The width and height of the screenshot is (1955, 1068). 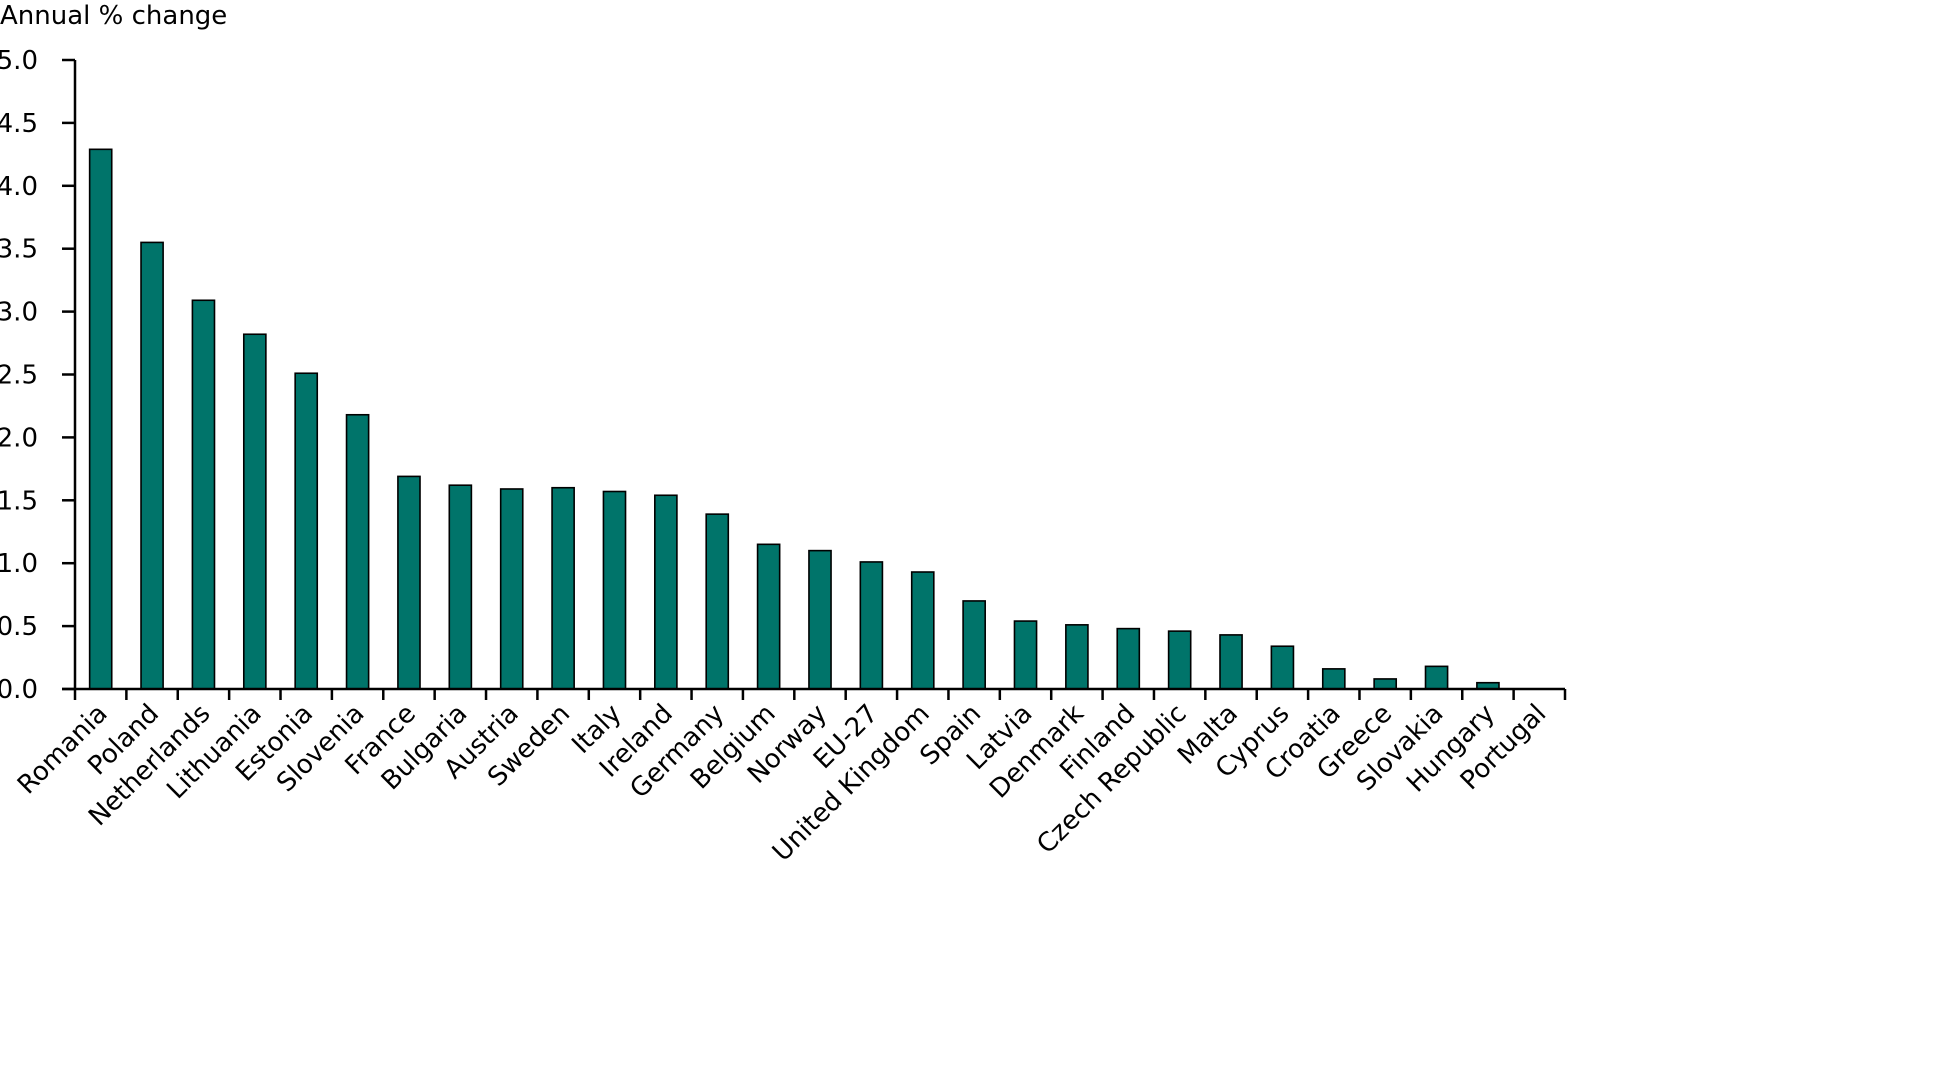 What do you see at coordinates (19, 564) in the screenshot?
I see `y-tick-label: 1.0` at bounding box center [19, 564].